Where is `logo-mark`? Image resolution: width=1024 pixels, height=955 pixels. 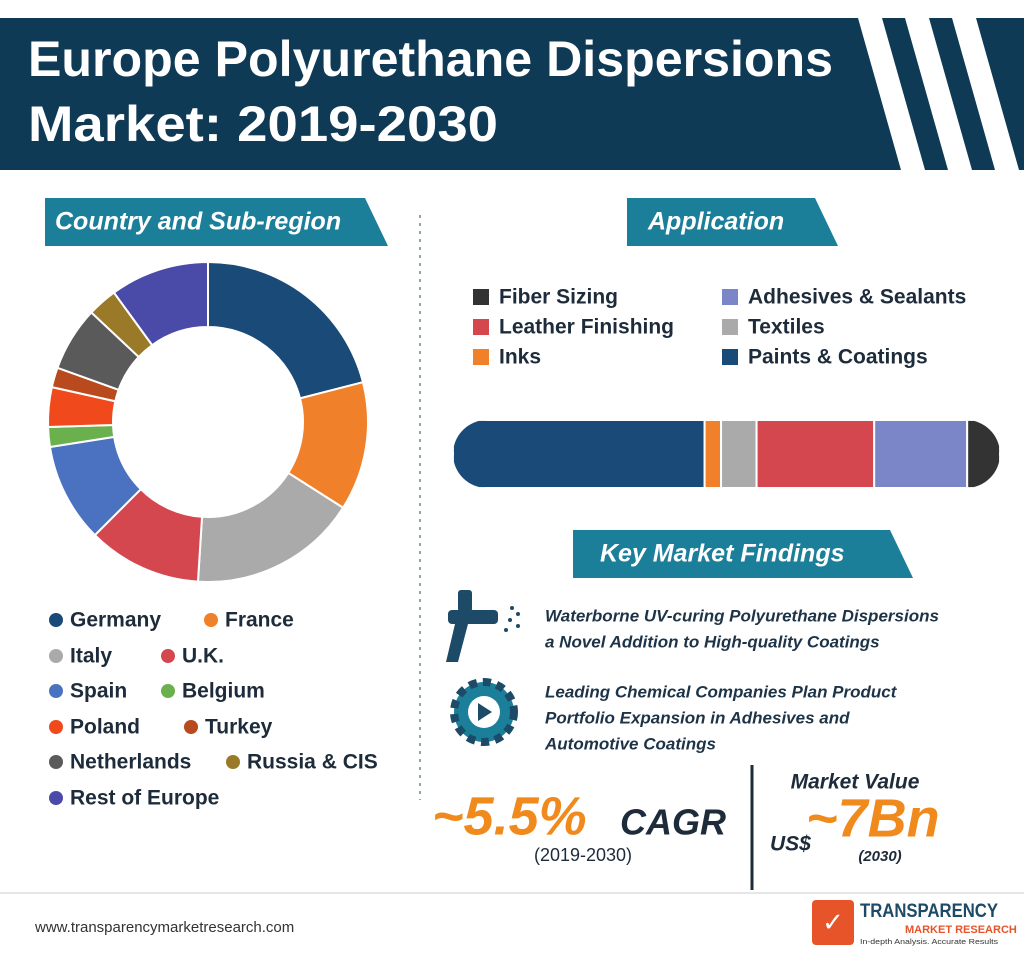 logo-mark is located at coordinates (833, 922).